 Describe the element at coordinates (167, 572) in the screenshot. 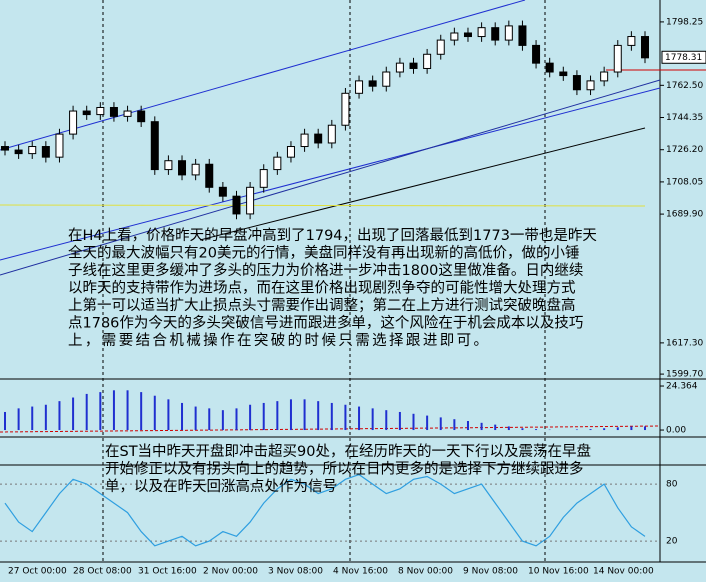

I see `x-tick-label: 31 Oct 16:00` at that location.